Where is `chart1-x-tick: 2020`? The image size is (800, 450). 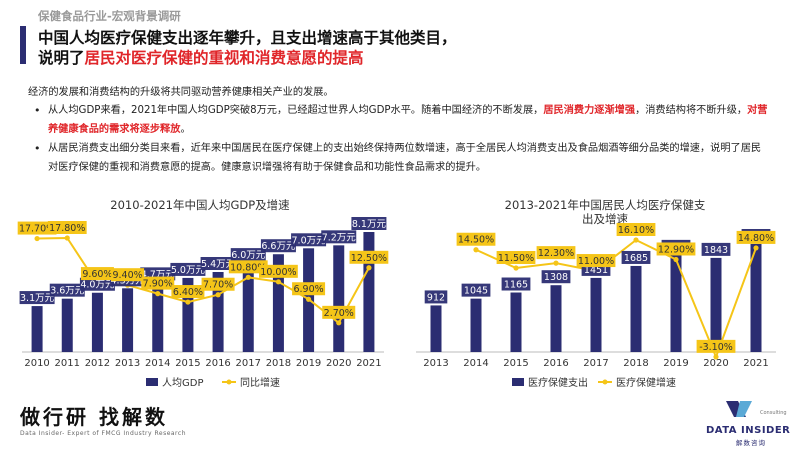
chart1-x-tick: 2020 is located at coordinates (338, 363).